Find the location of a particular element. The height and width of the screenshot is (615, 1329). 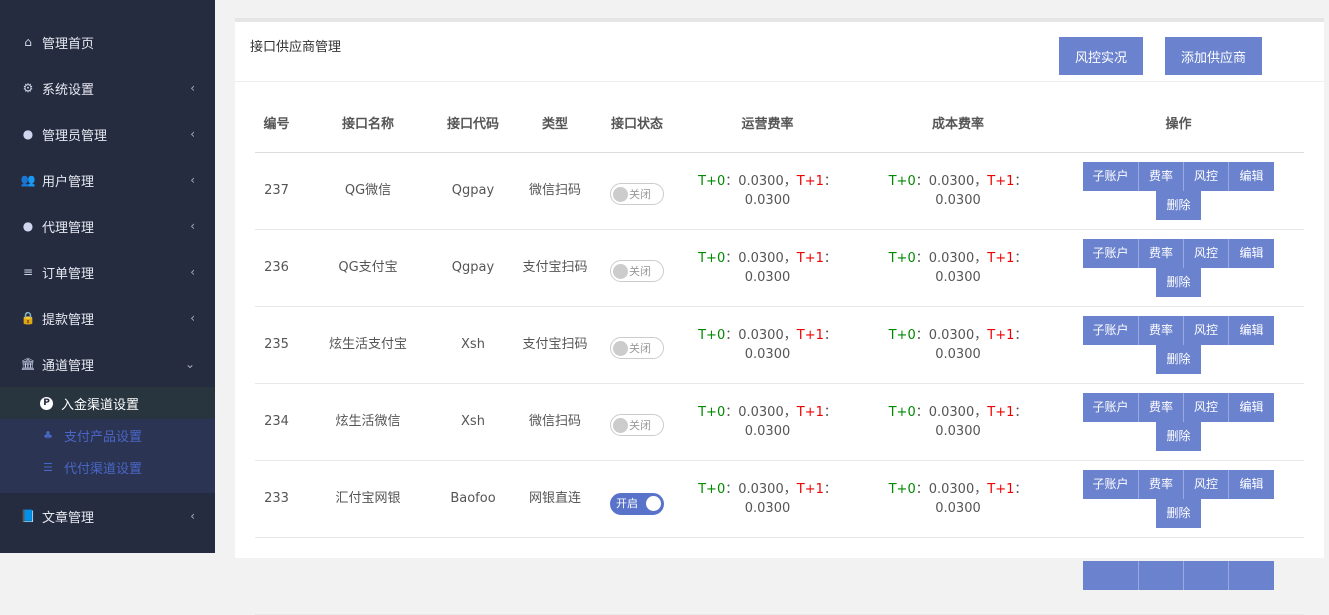

cell-code: Baofoo is located at coordinates (473, 499).